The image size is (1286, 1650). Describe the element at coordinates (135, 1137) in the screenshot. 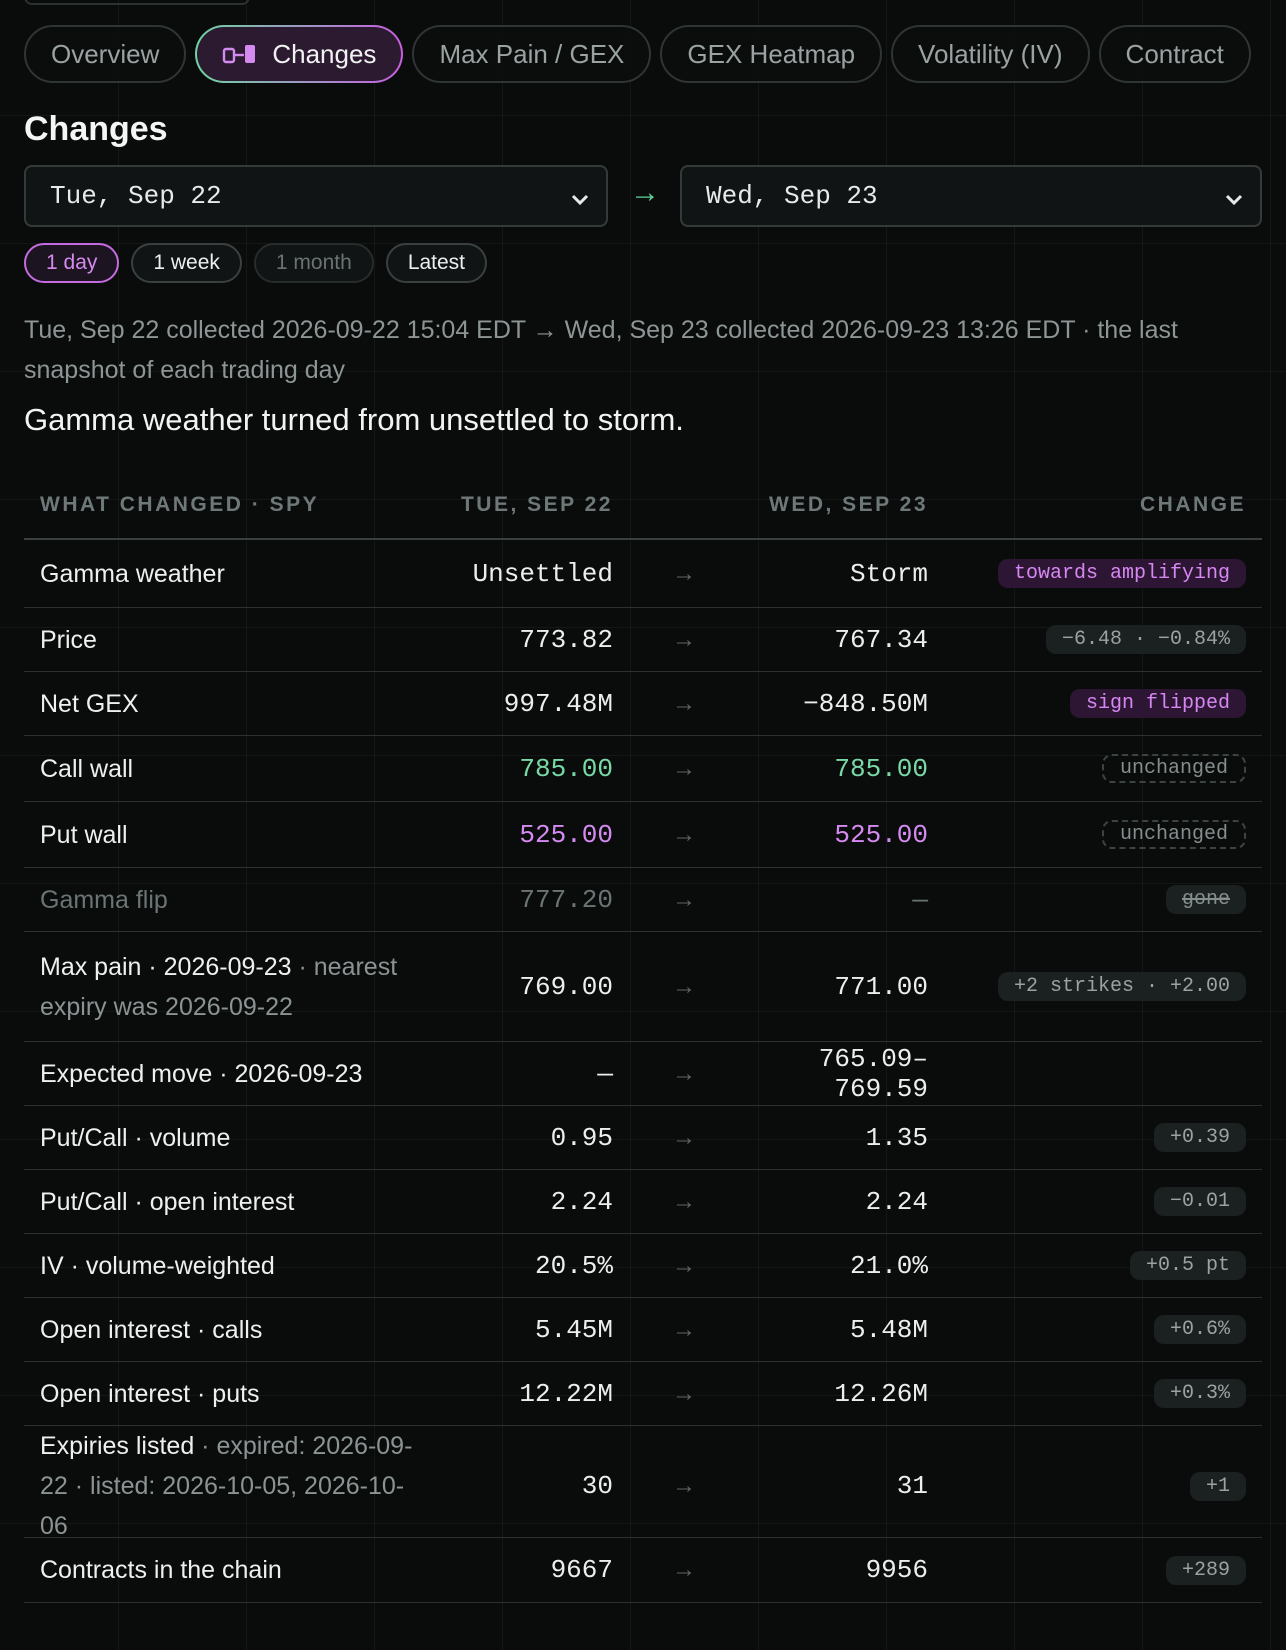

I see `metric-name: Put/Call · volume` at that location.